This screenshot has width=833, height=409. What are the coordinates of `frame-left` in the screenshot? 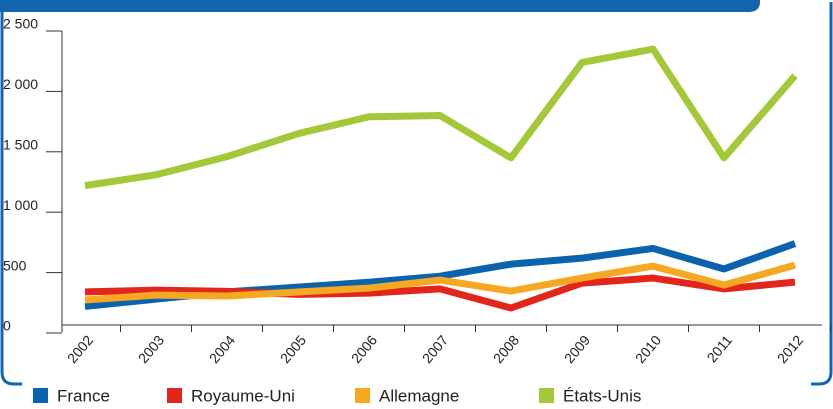 It's located at (11, 199).